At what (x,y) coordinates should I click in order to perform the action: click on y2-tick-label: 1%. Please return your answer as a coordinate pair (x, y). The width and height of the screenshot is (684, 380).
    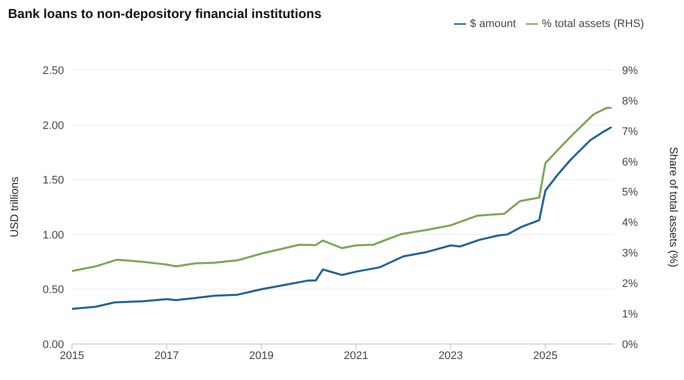
    Looking at the image, I should click on (630, 314).